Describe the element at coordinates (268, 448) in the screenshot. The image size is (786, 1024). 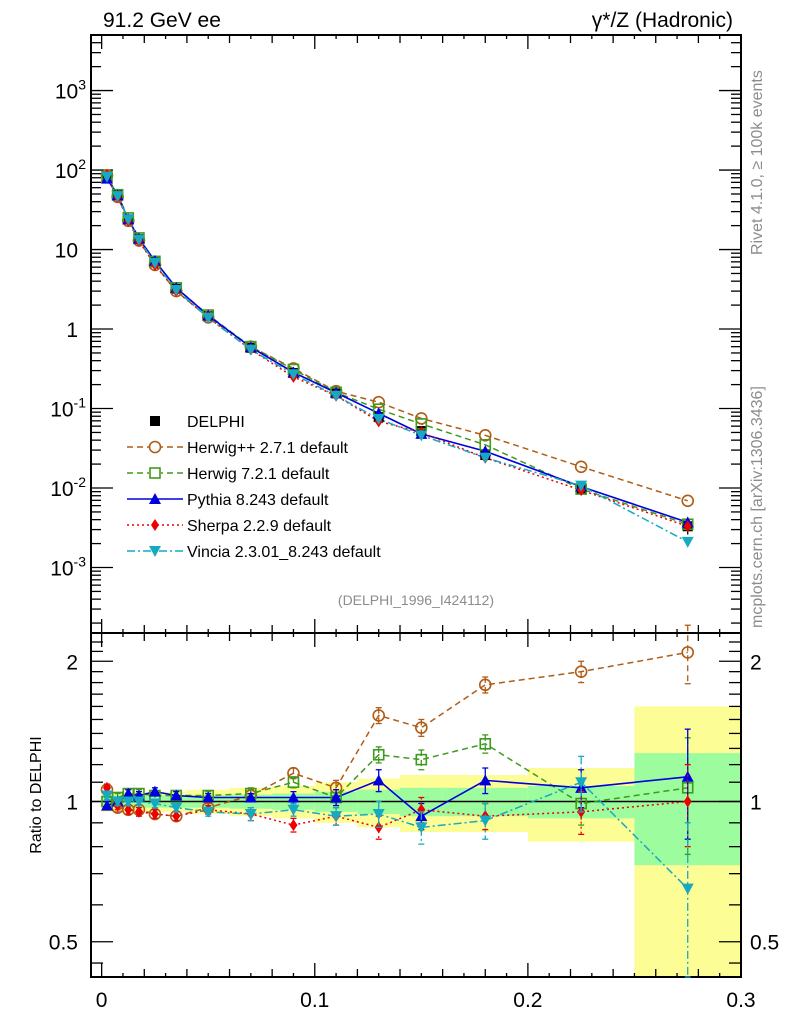
I see `legend-label: Herwig++ 2.7.1 default` at that location.